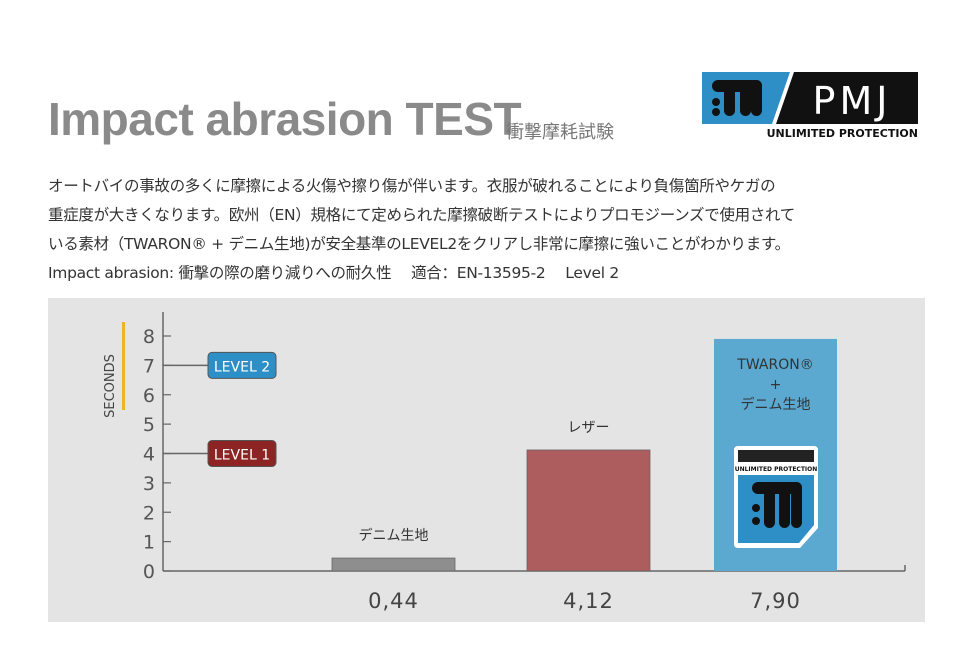 This screenshot has width=975, height=665. Describe the element at coordinates (774, 365) in the screenshot. I see `category-label: TWARON®` at that location.